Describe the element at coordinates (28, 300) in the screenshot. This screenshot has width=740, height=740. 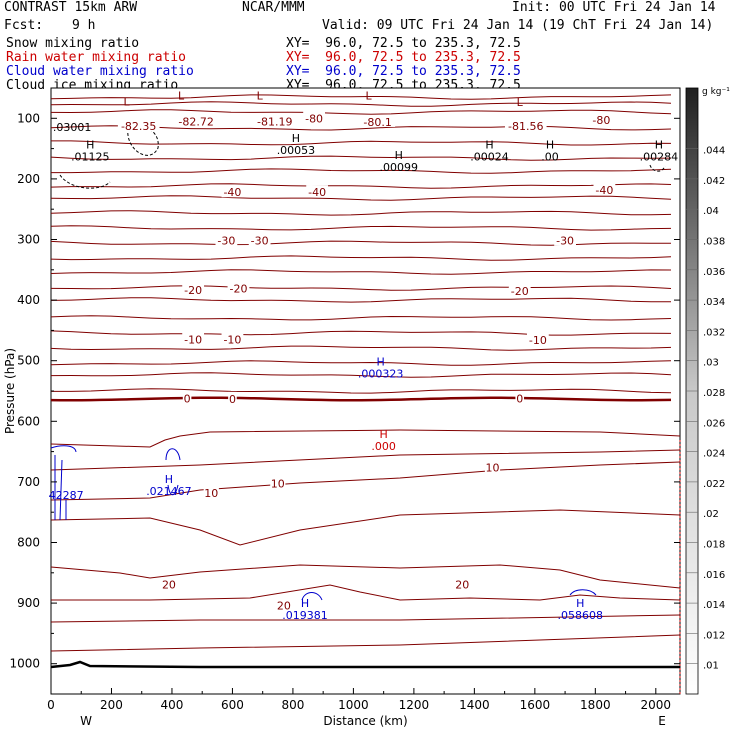
I see `y-tick-label: 400` at that location.